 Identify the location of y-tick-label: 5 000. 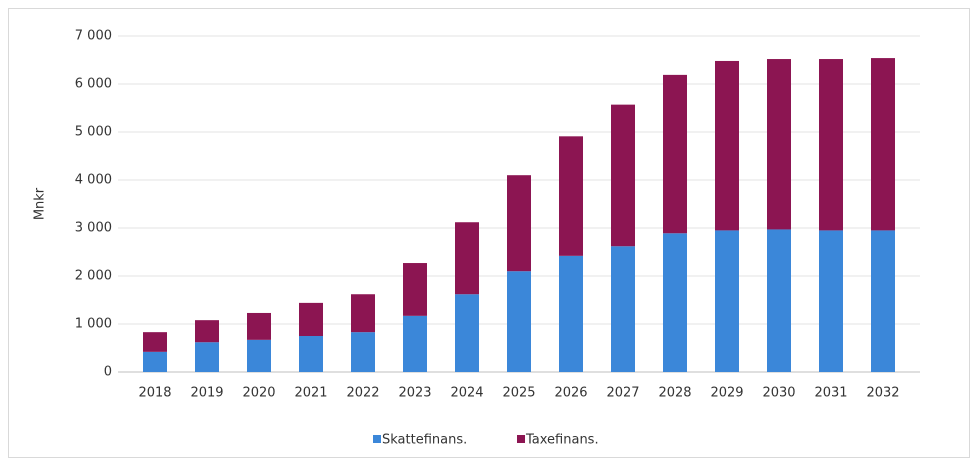
(93, 132).